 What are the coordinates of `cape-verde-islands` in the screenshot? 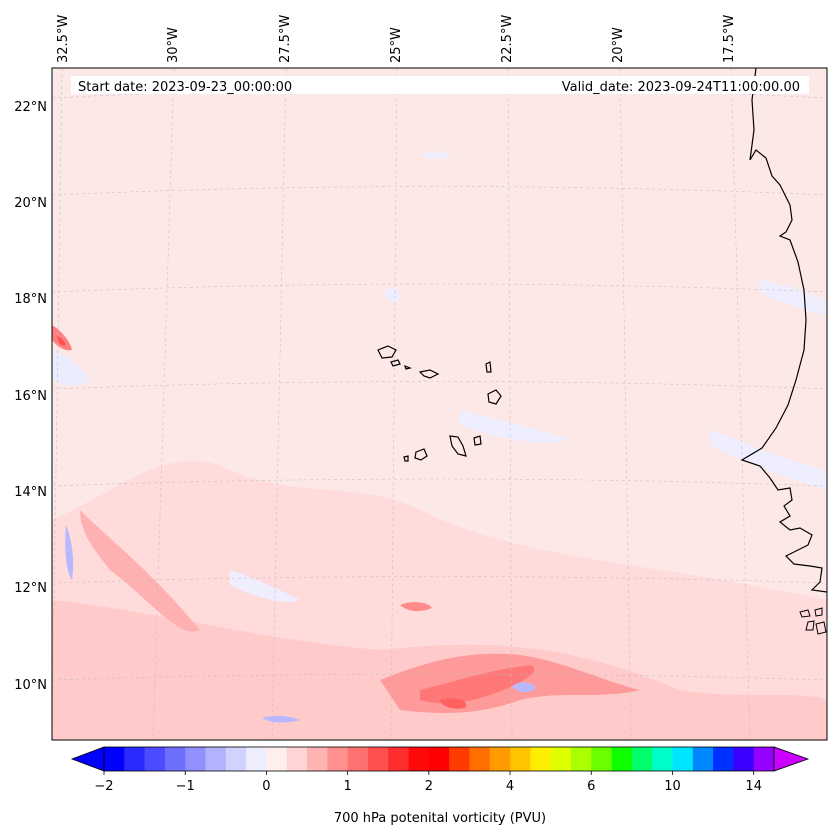 It's located at (439, 403).